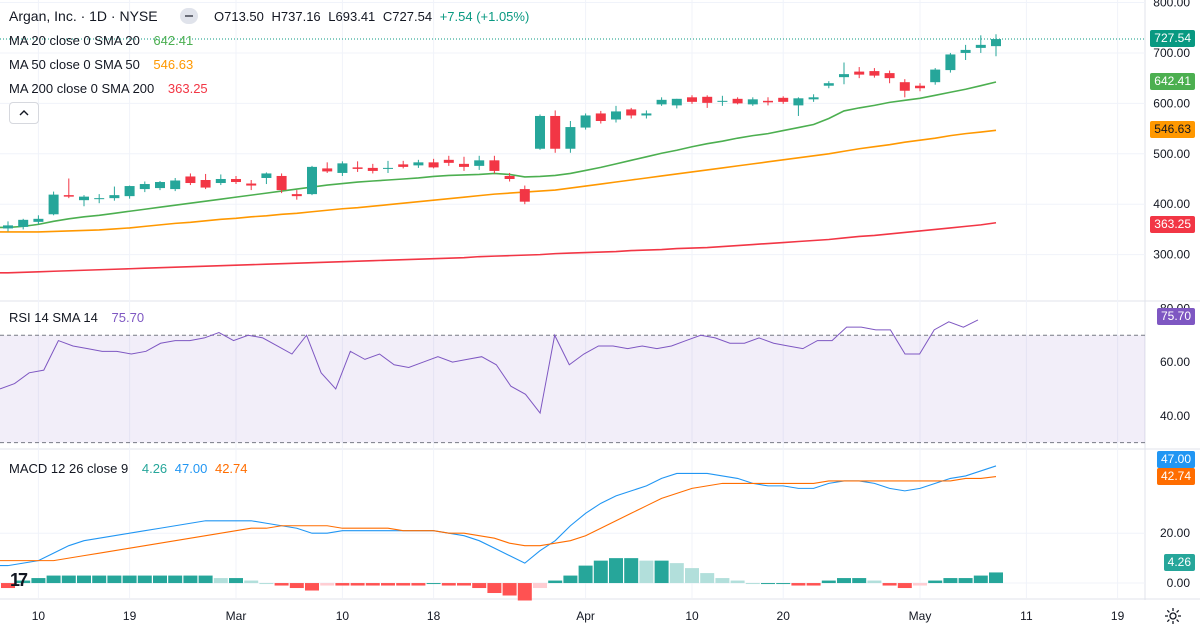 The width and height of the screenshot is (1200, 630). Describe the element at coordinates (1175, 533) in the screenshot. I see `macd-tick-label: 20.00` at that location.